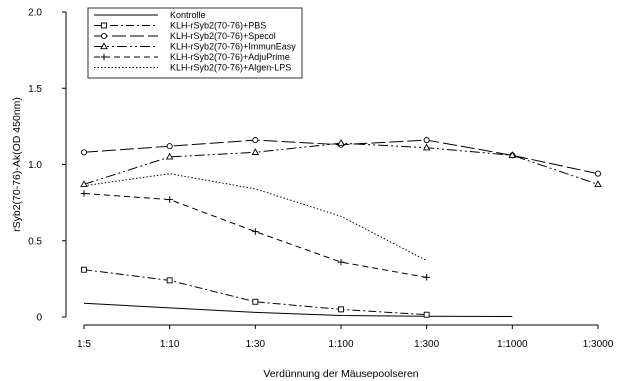 This screenshot has width=618, height=381. I want to click on y-tick-label: 1.5, so click(35, 89).